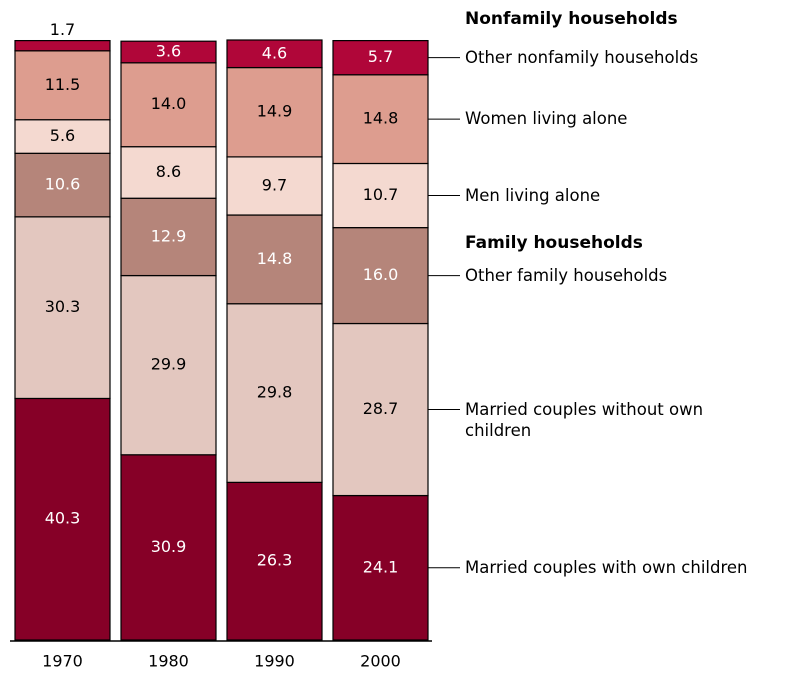  I want to click on value-label: 12.9, so click(169, 235).